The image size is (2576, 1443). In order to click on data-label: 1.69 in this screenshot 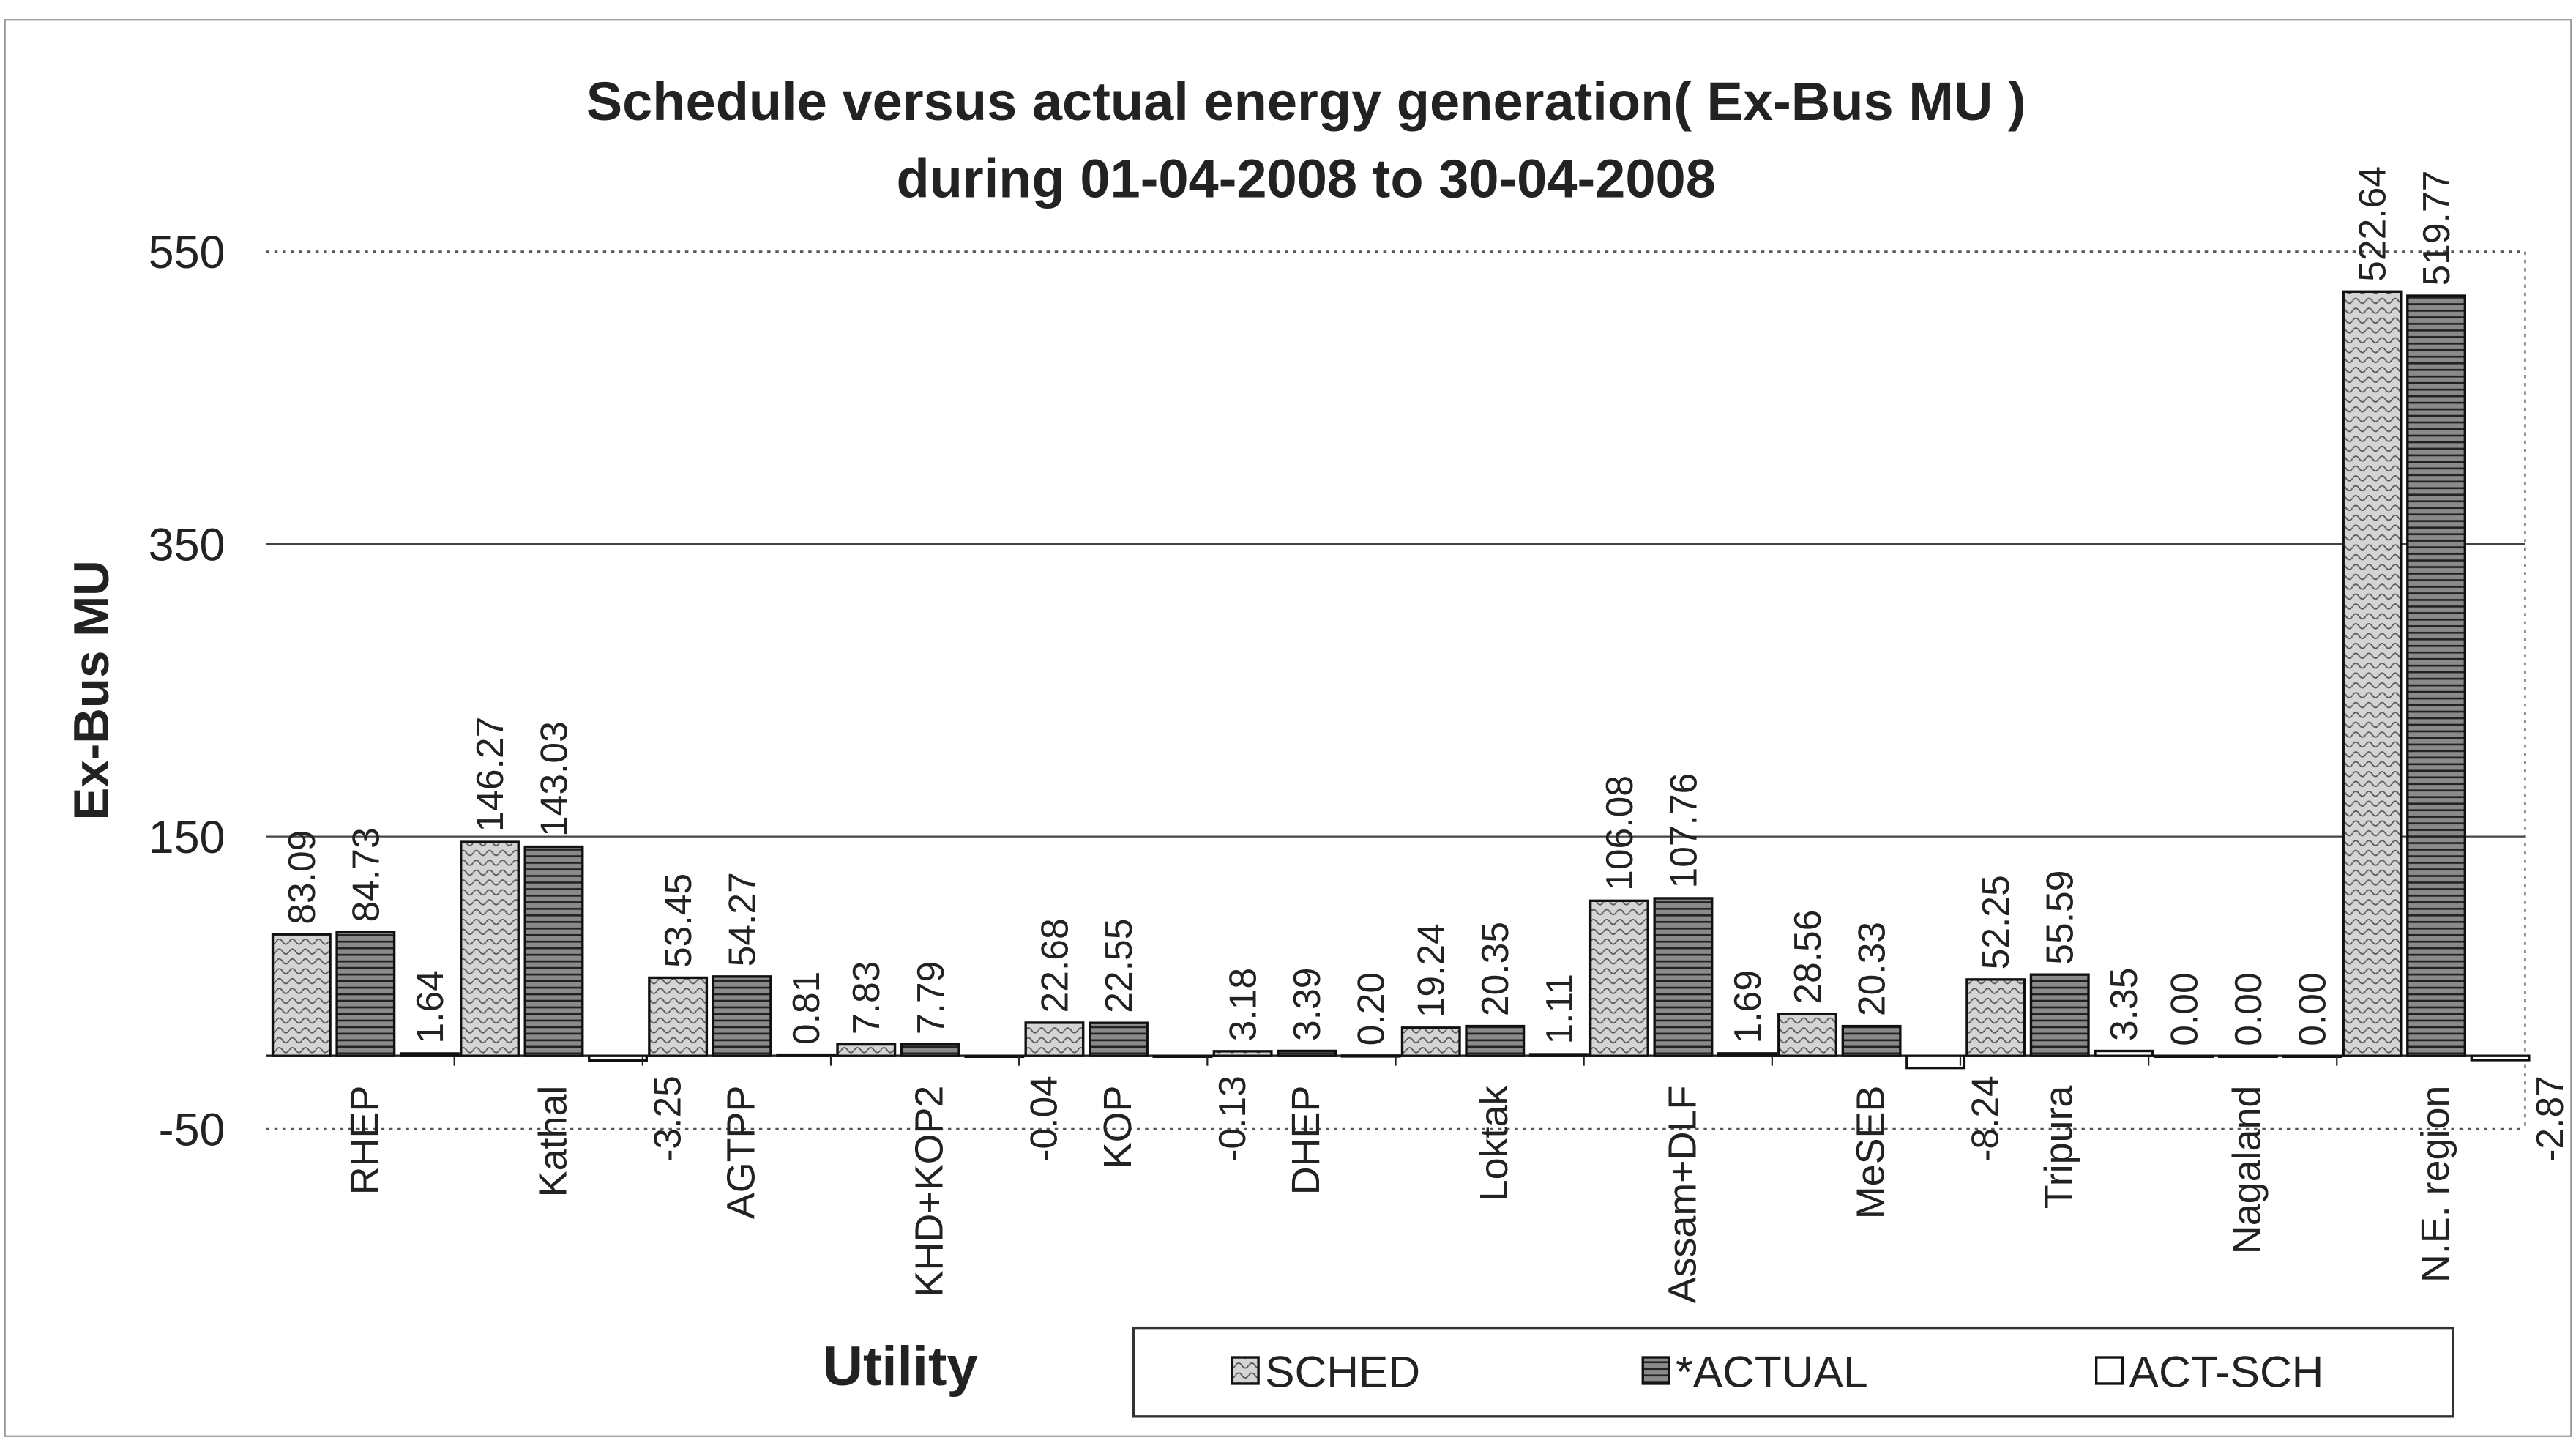, I will do `click(1747, 1006)`.